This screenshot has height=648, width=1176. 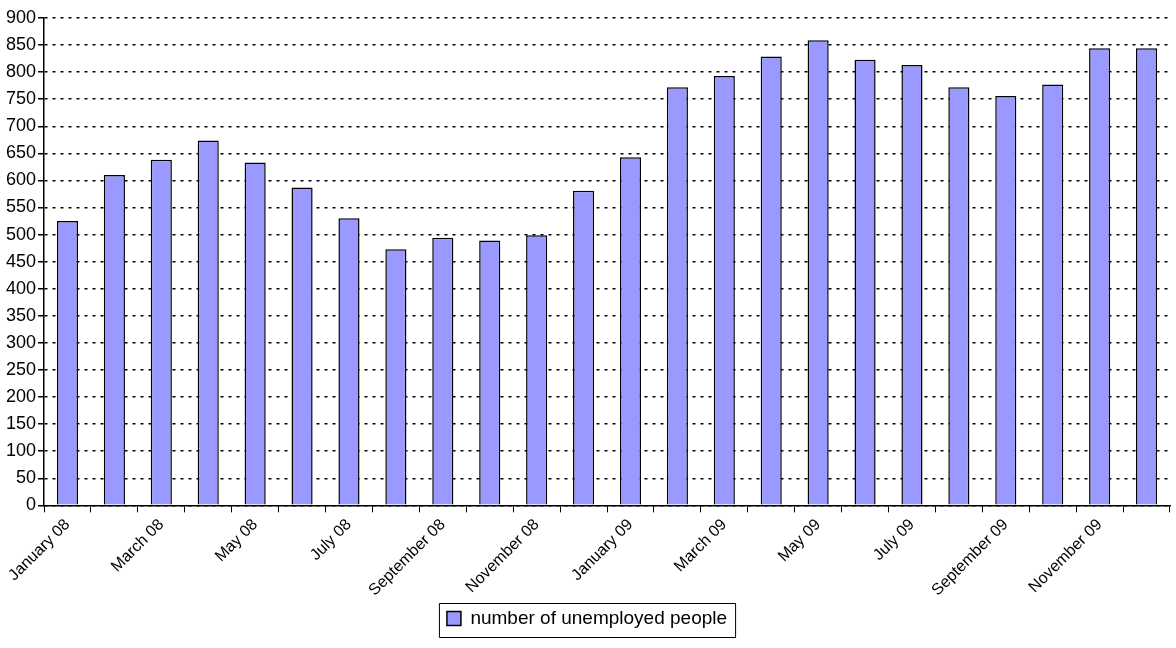 I want to click on x-tick-label: May 08, so click(x=236, y=540).